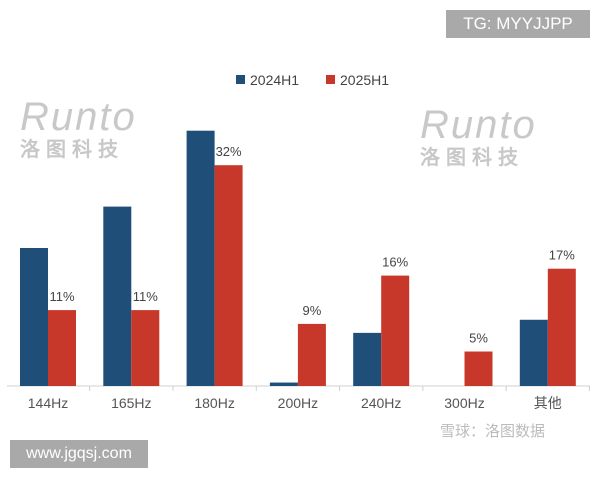 The height and width of the screenshot is (480, 600). I want to click on data-label: 9%, so click(312, 310).